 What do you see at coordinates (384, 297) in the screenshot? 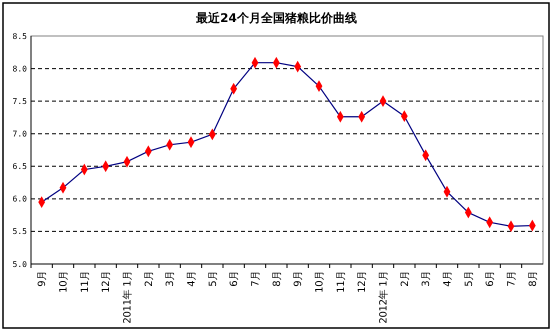
I see `x-tick-label: 2012年 1月` at bounding box center [384, 297].